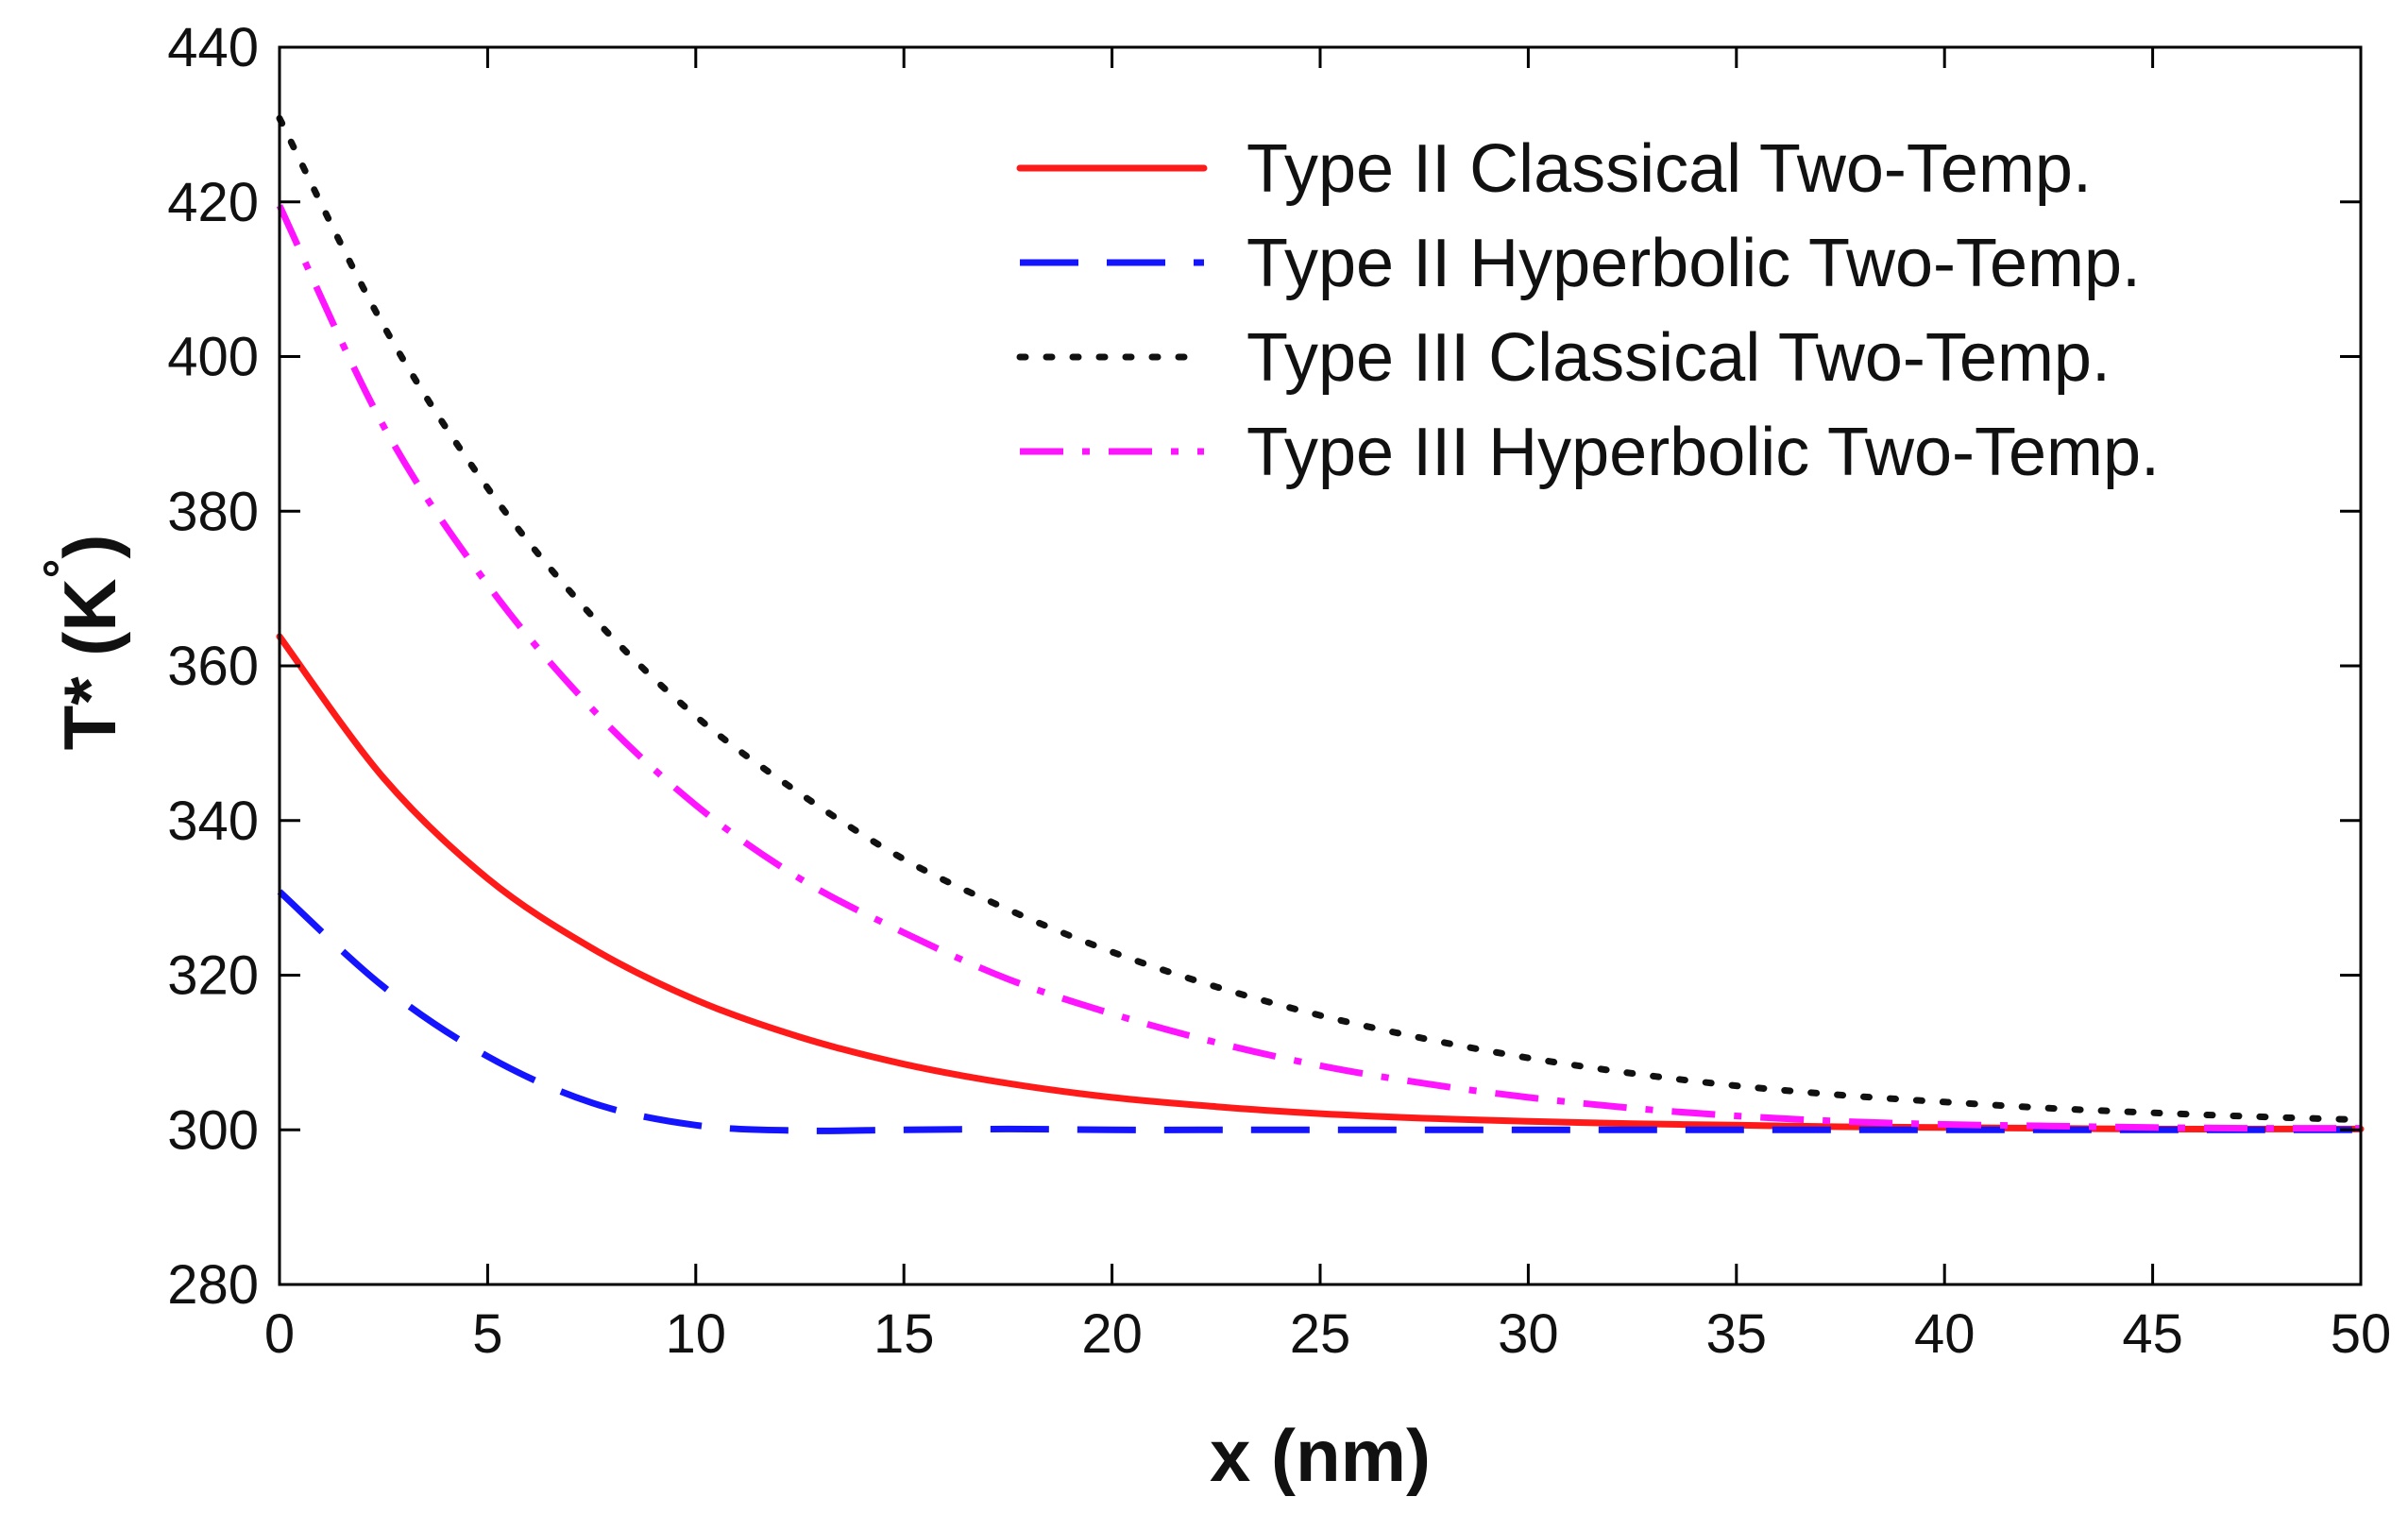 This screenshot has width=2408, height=1514. I want to click on legend-label-3: Type III Classical Two-Temp., so click(1678, 358).